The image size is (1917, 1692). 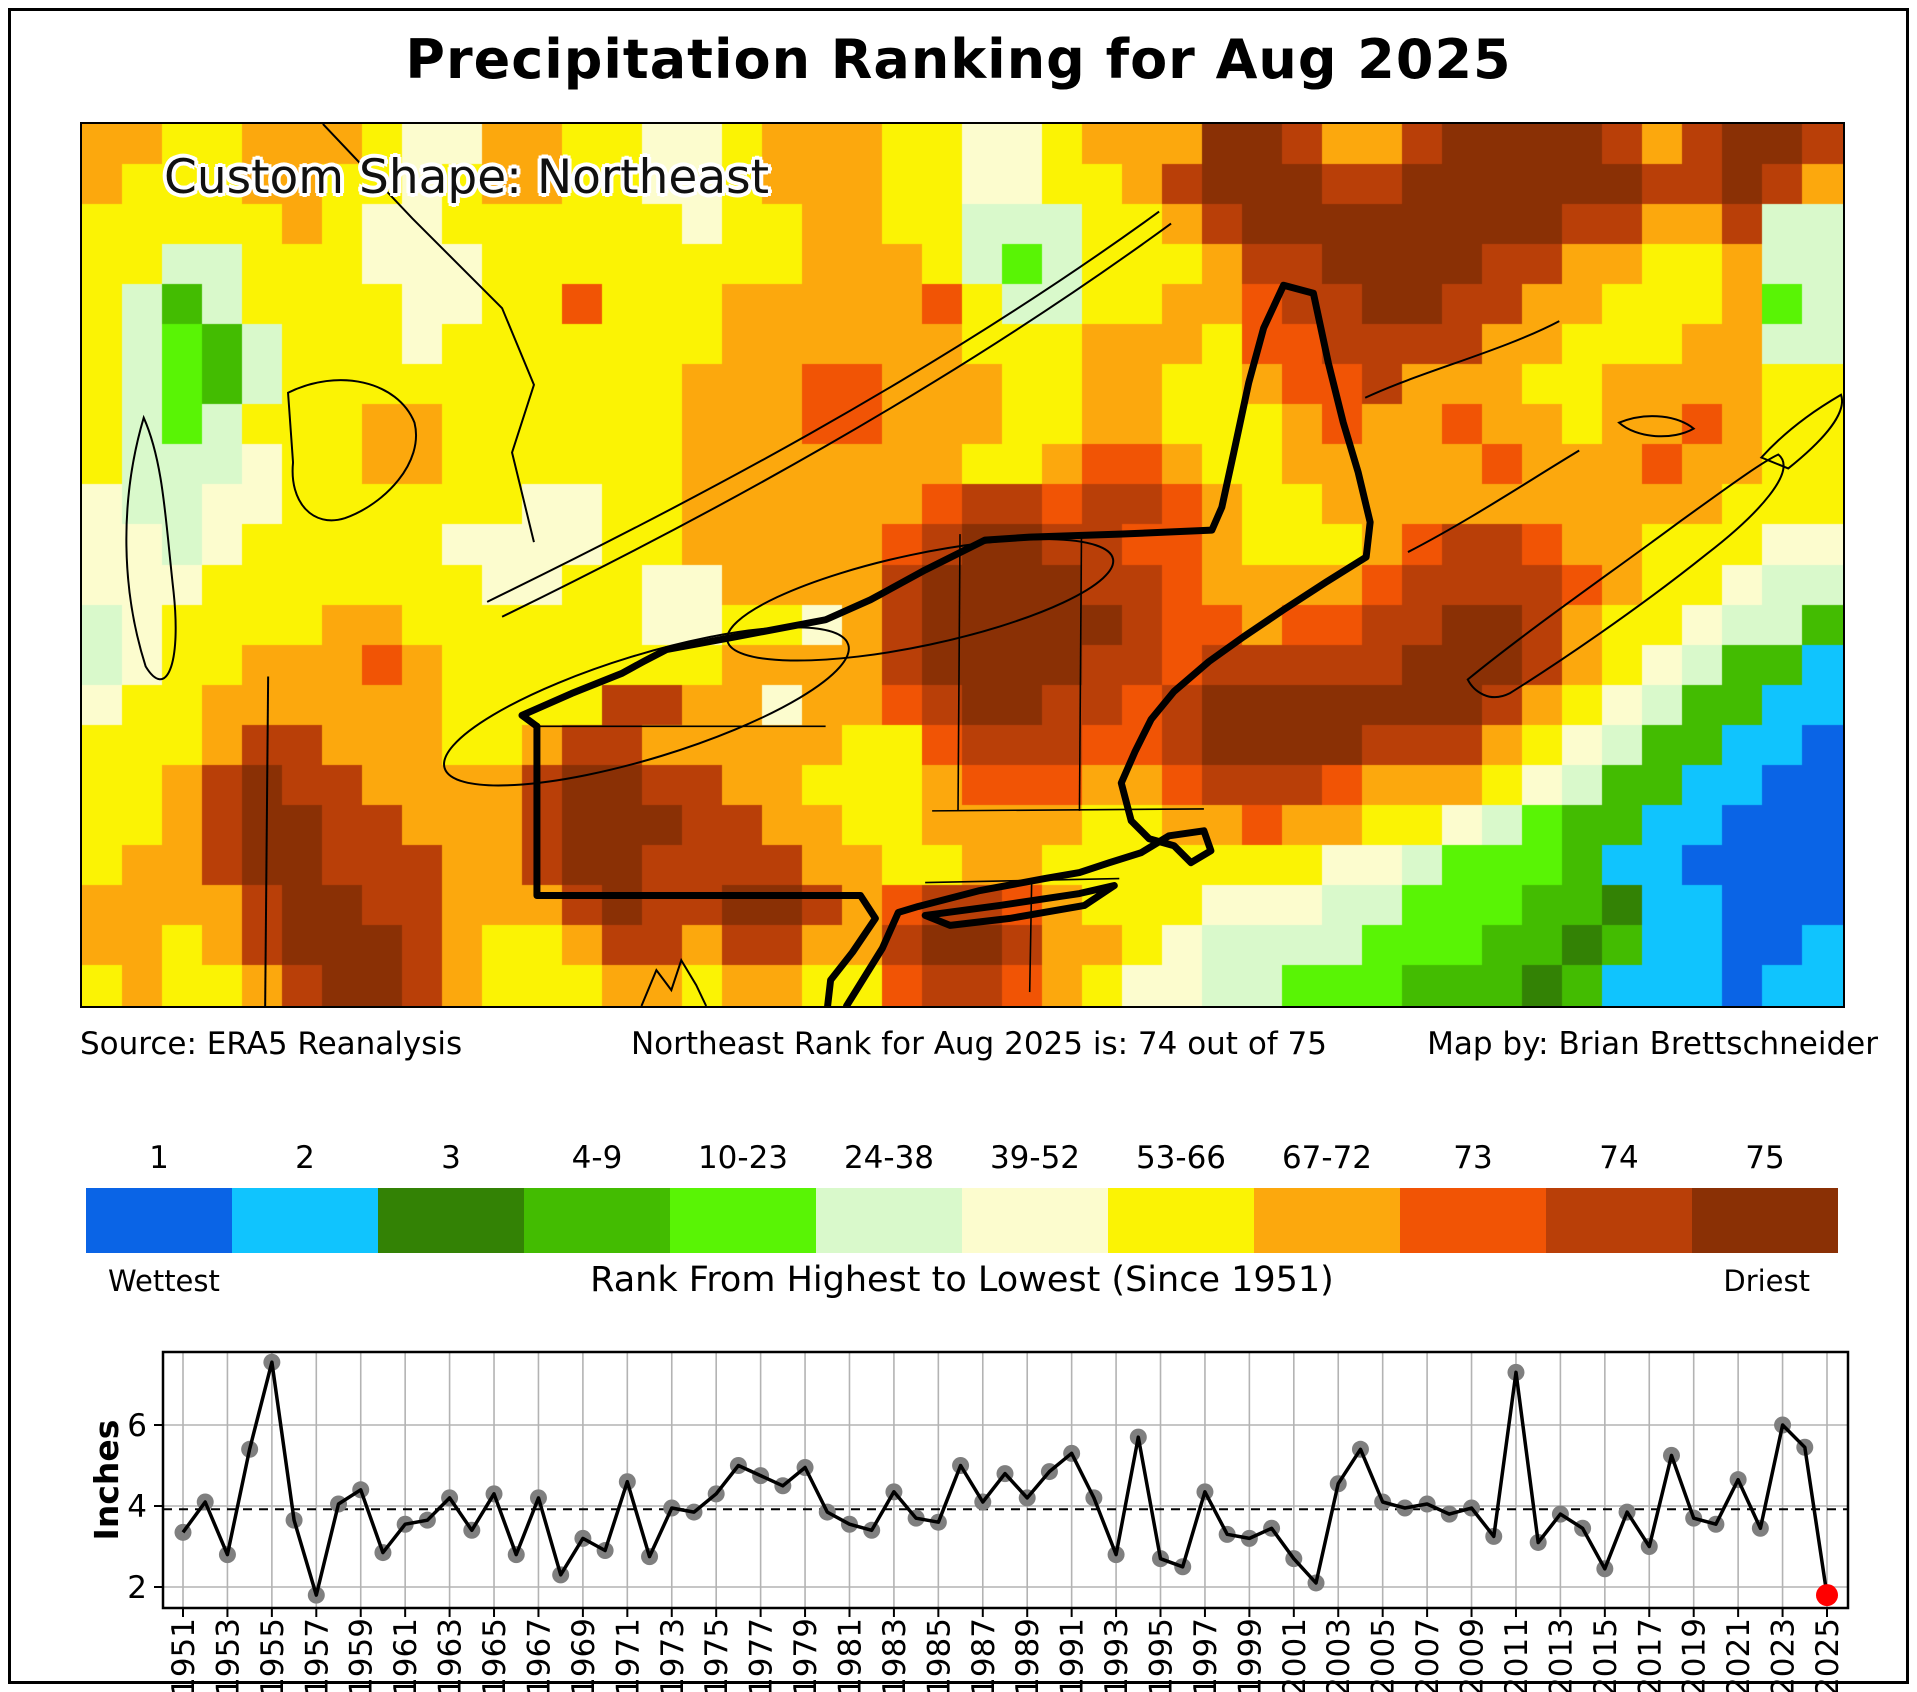 I want to click on x-tick-label: 1999, so click(x=1250, y=1655).